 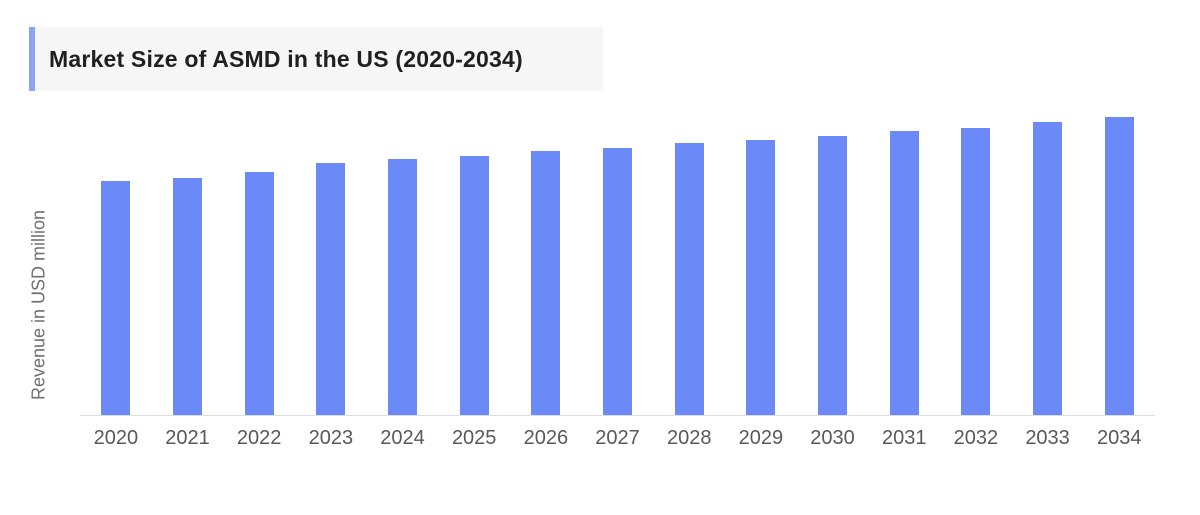 I want to click on bar-2021, so click(x=187, y=296).